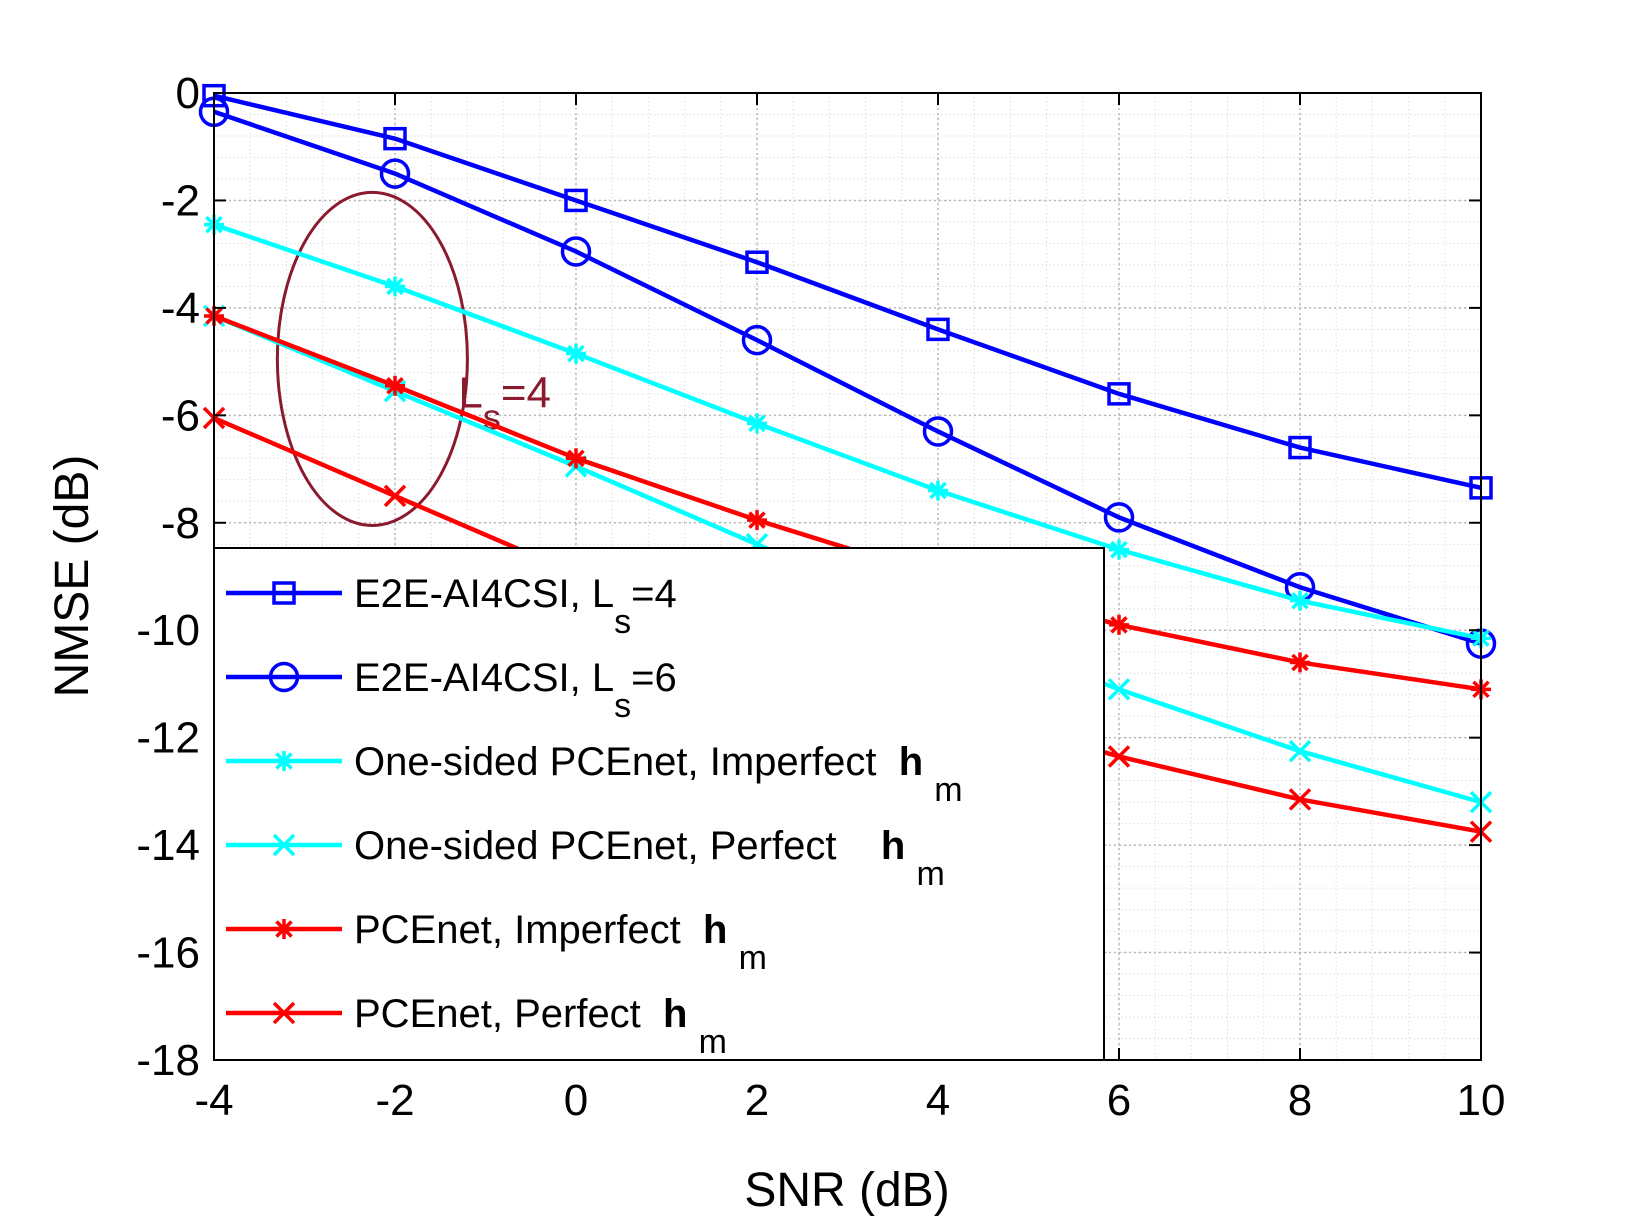 This screenshot has height=1226, width=1627. Describe the element at coordinates (213, 1100) in the screenshot. I see `x-tick-label: -4` at that location.